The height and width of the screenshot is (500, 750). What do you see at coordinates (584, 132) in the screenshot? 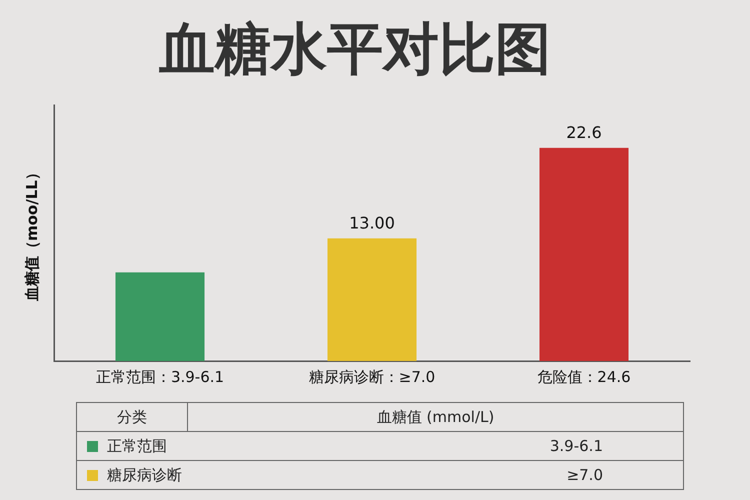
I see `data-label: 22.6` at bounding box center [584, 132].